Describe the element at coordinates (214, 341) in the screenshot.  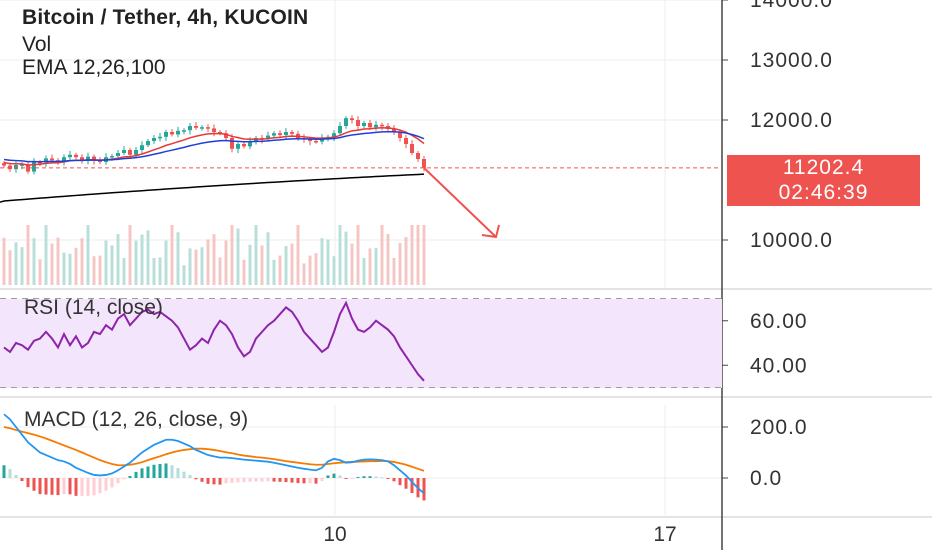
I see `rsi-line` at that location.